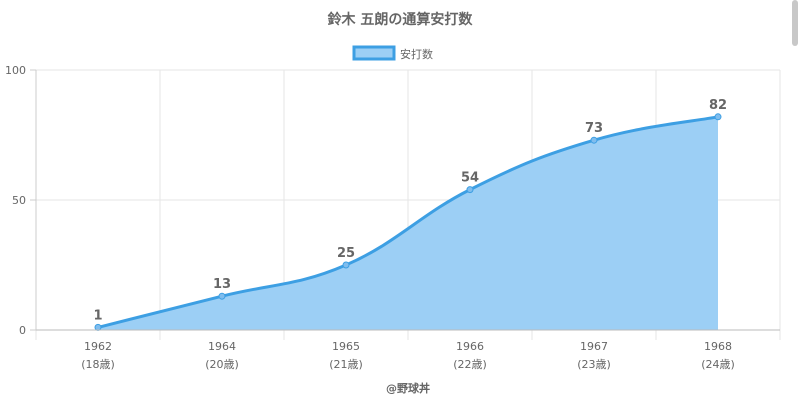 The height and width of the screenshot is (404, 800). Describe the element at coordinates (470, 178) in the screenshot. I see `data-label: 54` at that location.